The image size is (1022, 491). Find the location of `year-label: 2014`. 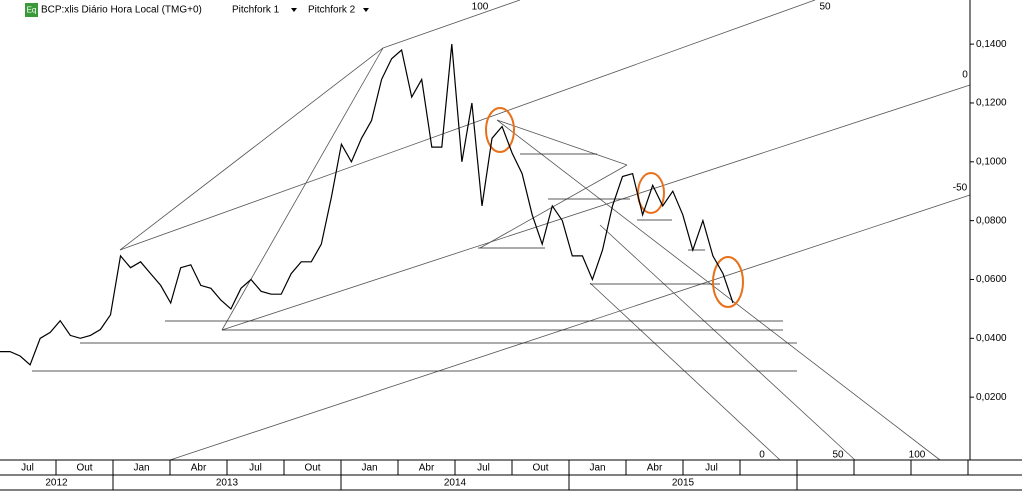

year-label: 2014 is located at coordinates (455, 483).